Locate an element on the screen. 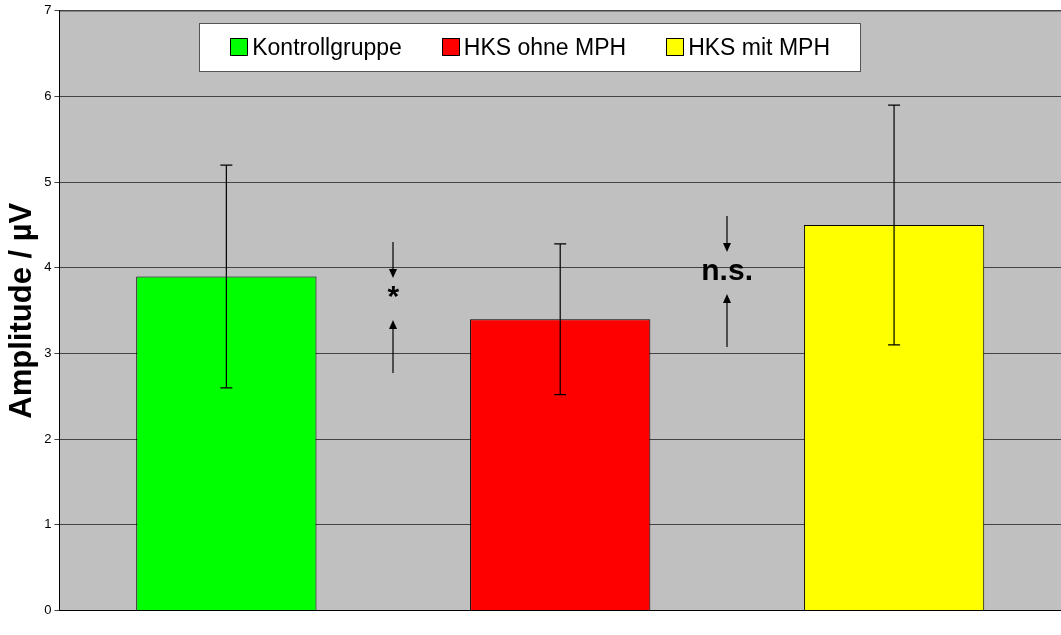  legend-label: HKS mit MPH is located at coordinates (759, 47).